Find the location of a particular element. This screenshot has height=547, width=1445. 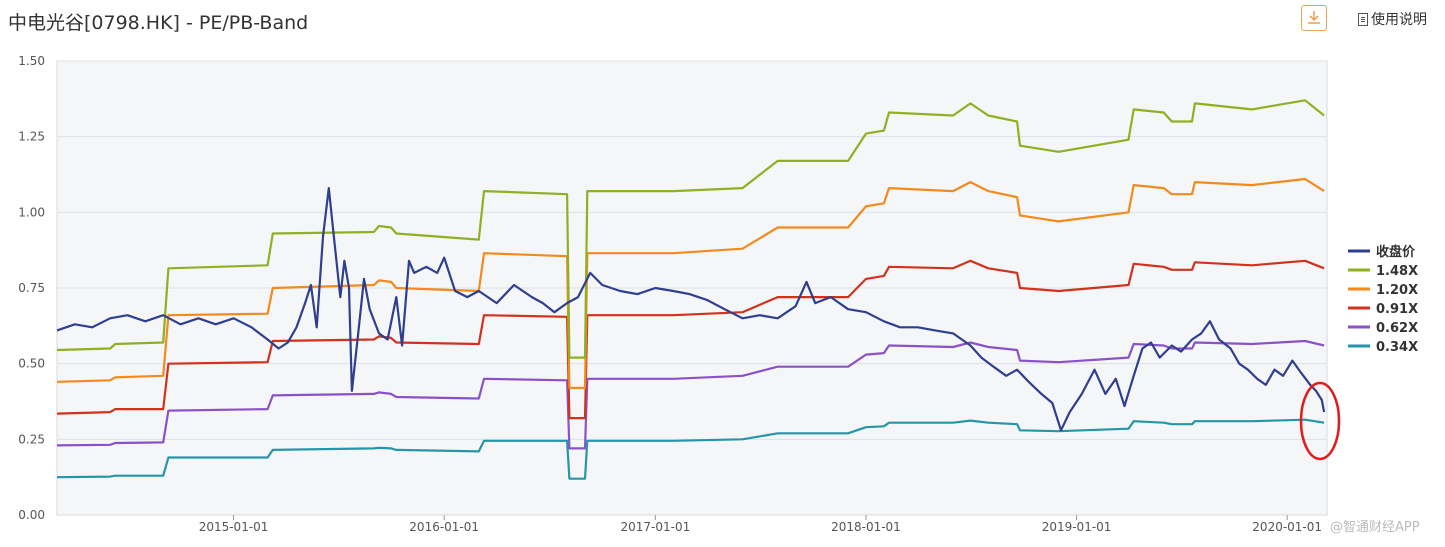

x-tick-label: 2020-01-01 is located at coordinates (1287, 527).